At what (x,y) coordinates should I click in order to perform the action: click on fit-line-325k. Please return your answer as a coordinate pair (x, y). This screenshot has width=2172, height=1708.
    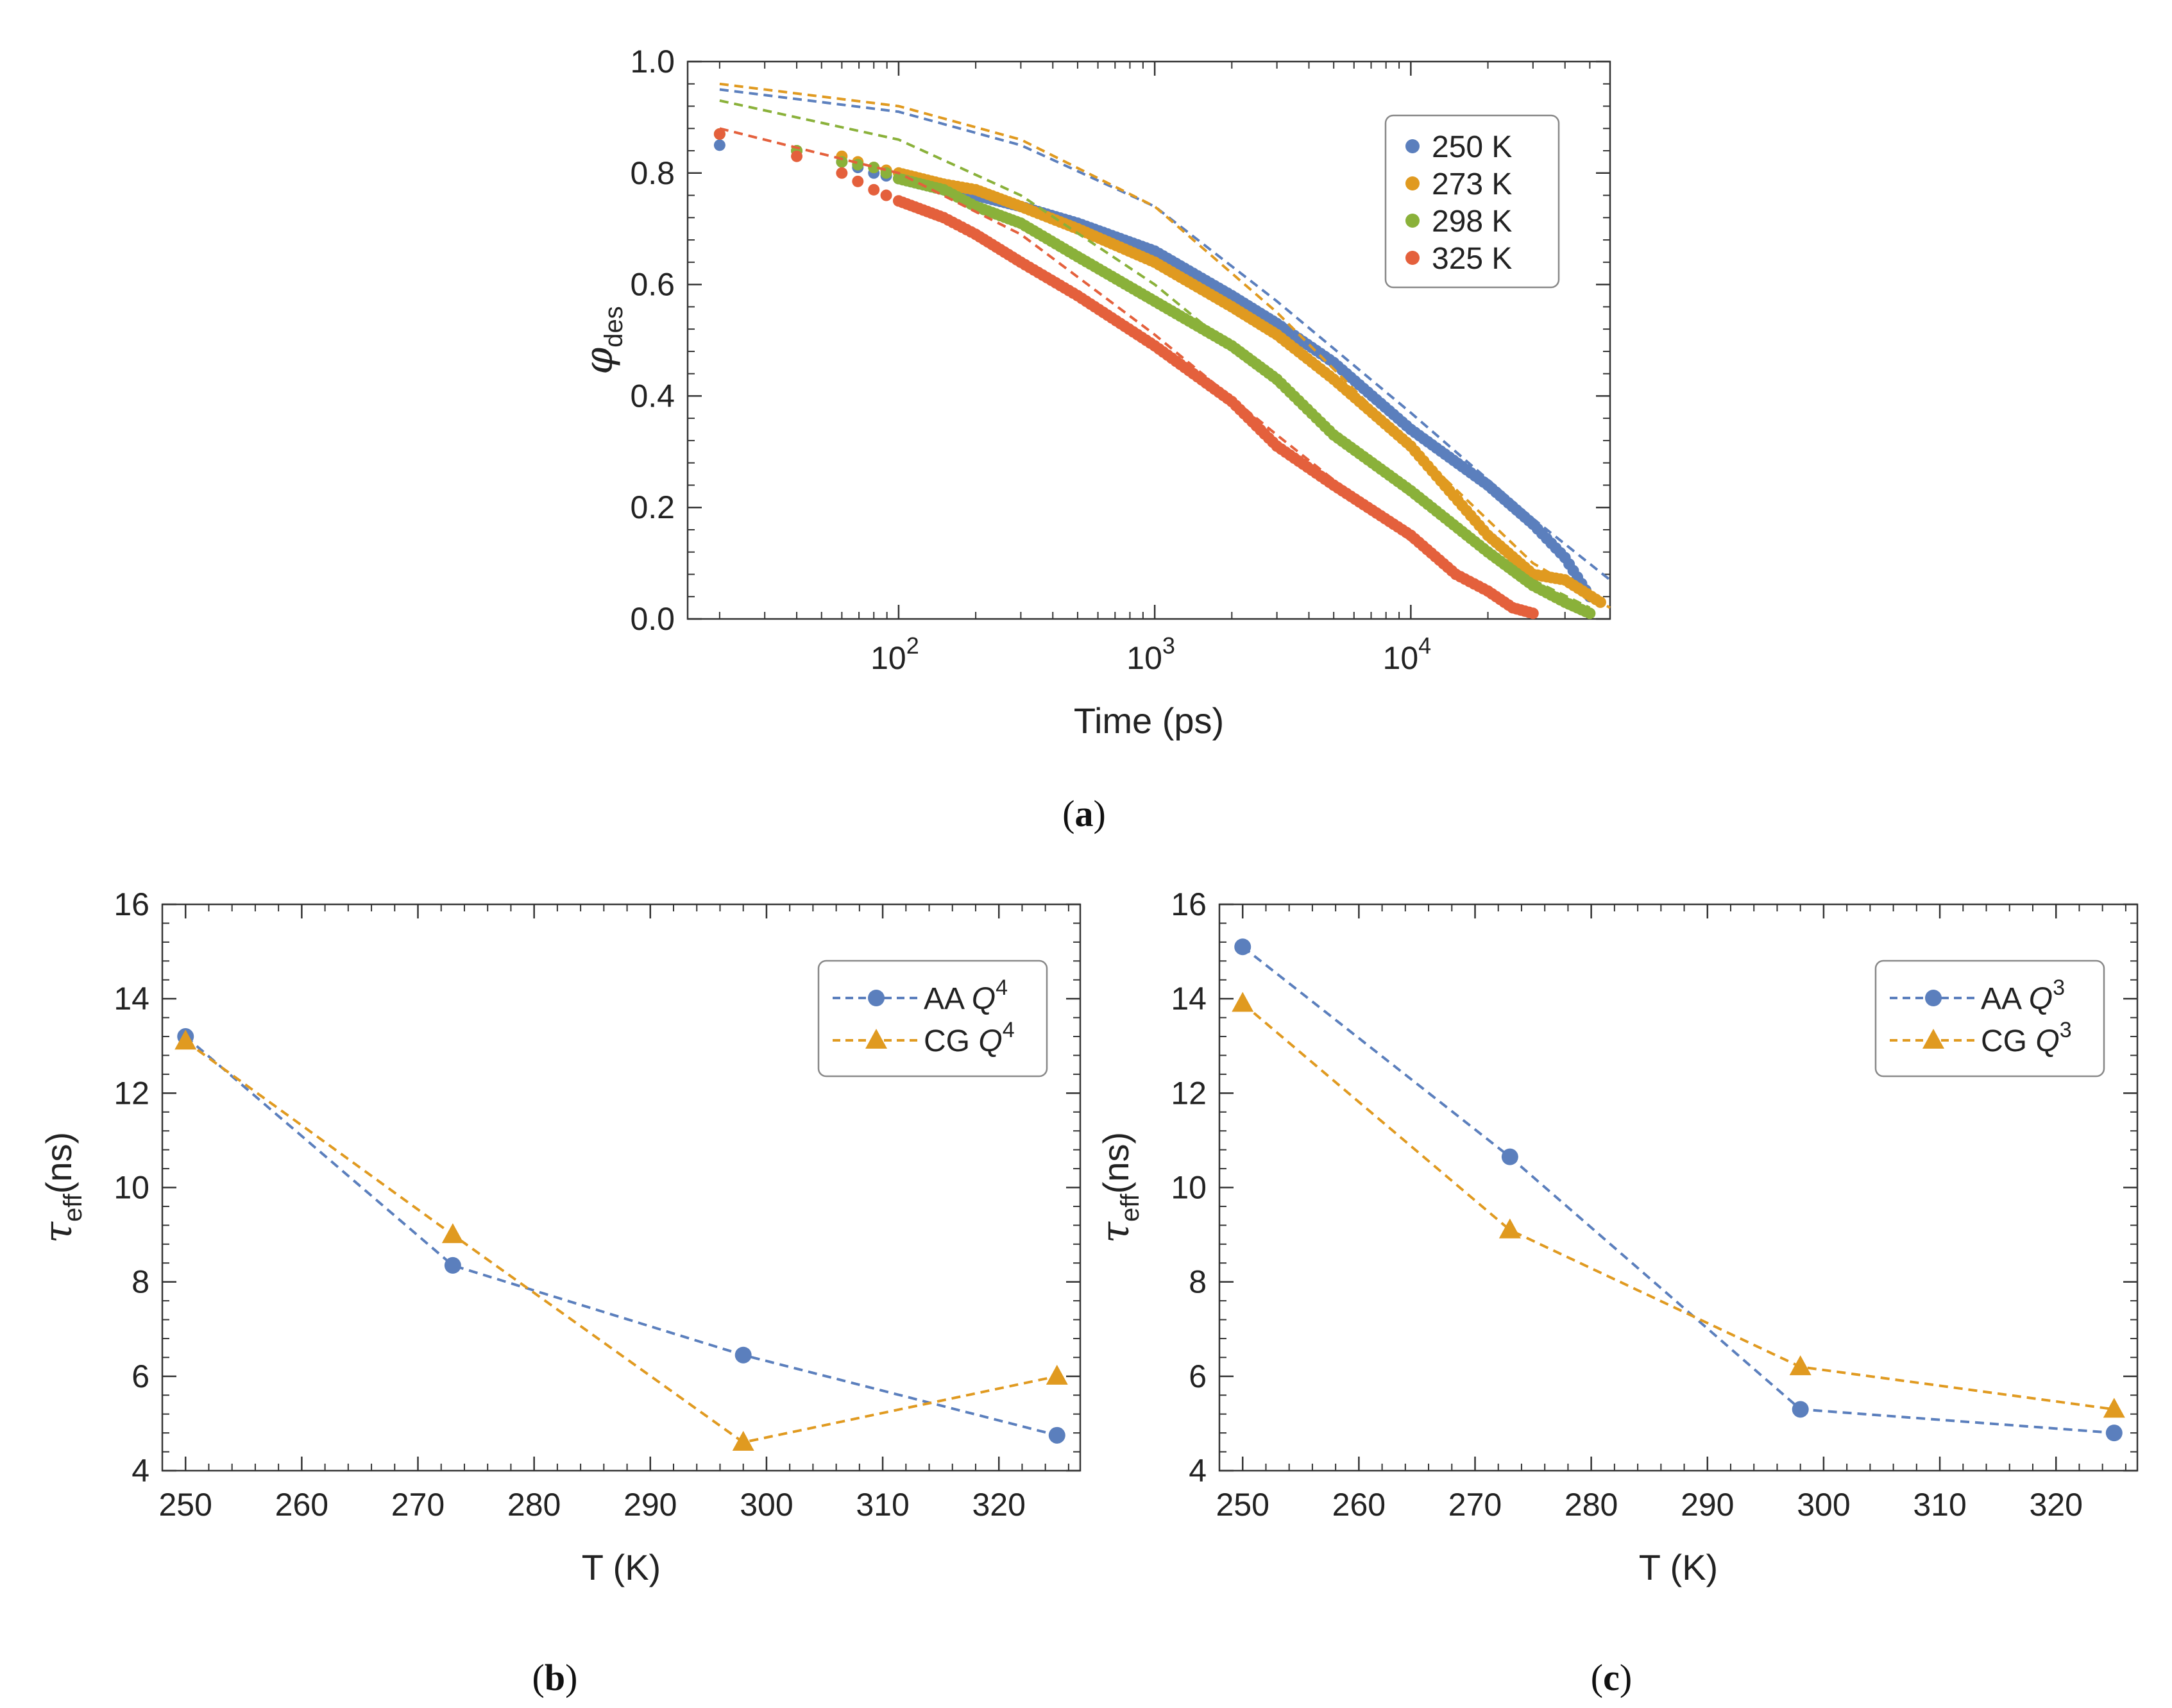
    Looking at the image, I should click on (1126, 371).